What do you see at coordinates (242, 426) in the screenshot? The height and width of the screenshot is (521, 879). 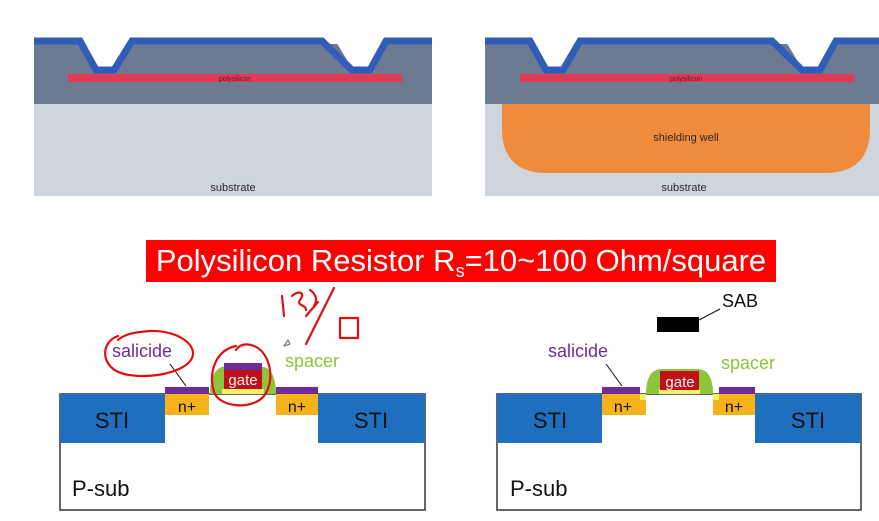 I see `bottom-left-device: gate STI STI n+ n+ salicide spacer P-sub` at bounding box center [242, 426].